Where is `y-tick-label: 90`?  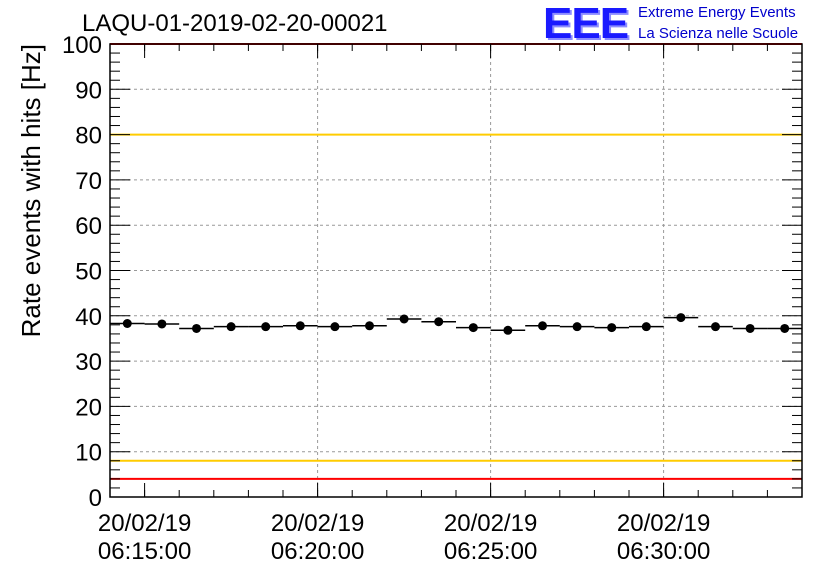 y-tick-label: 90 is located at coordinates (88, 90).